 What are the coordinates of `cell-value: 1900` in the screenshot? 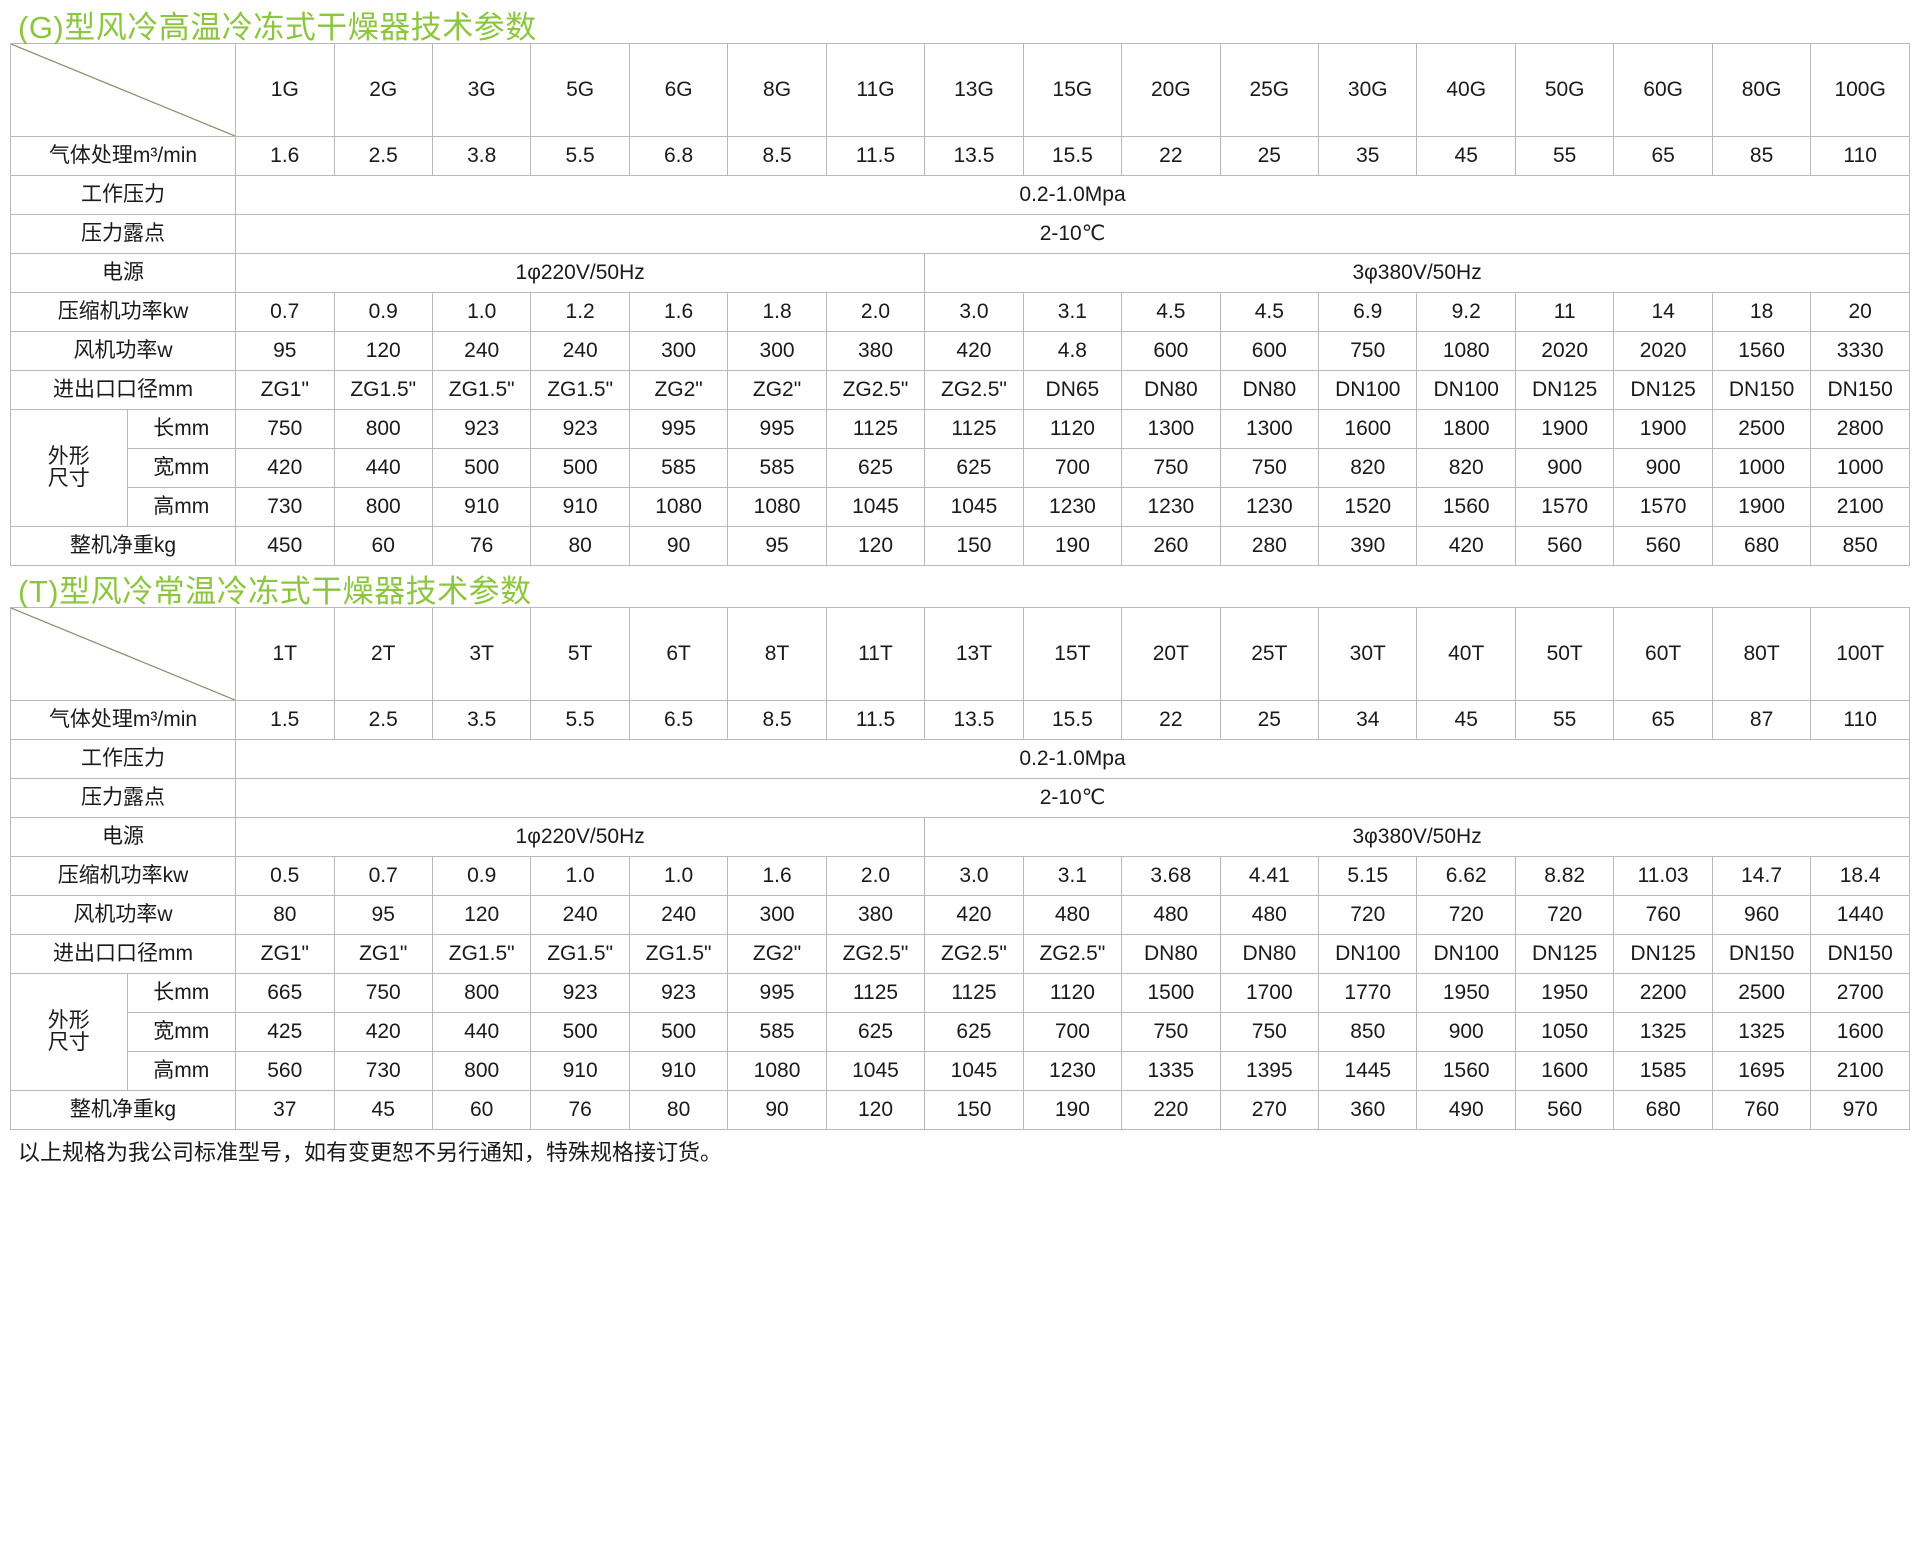 It's located at (1564, 429).